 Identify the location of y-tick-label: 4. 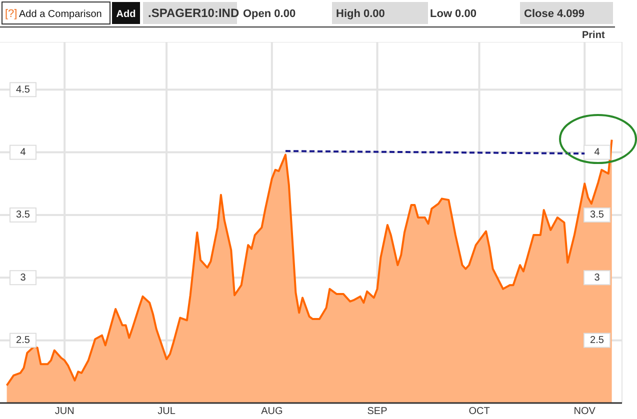
(23, 152).